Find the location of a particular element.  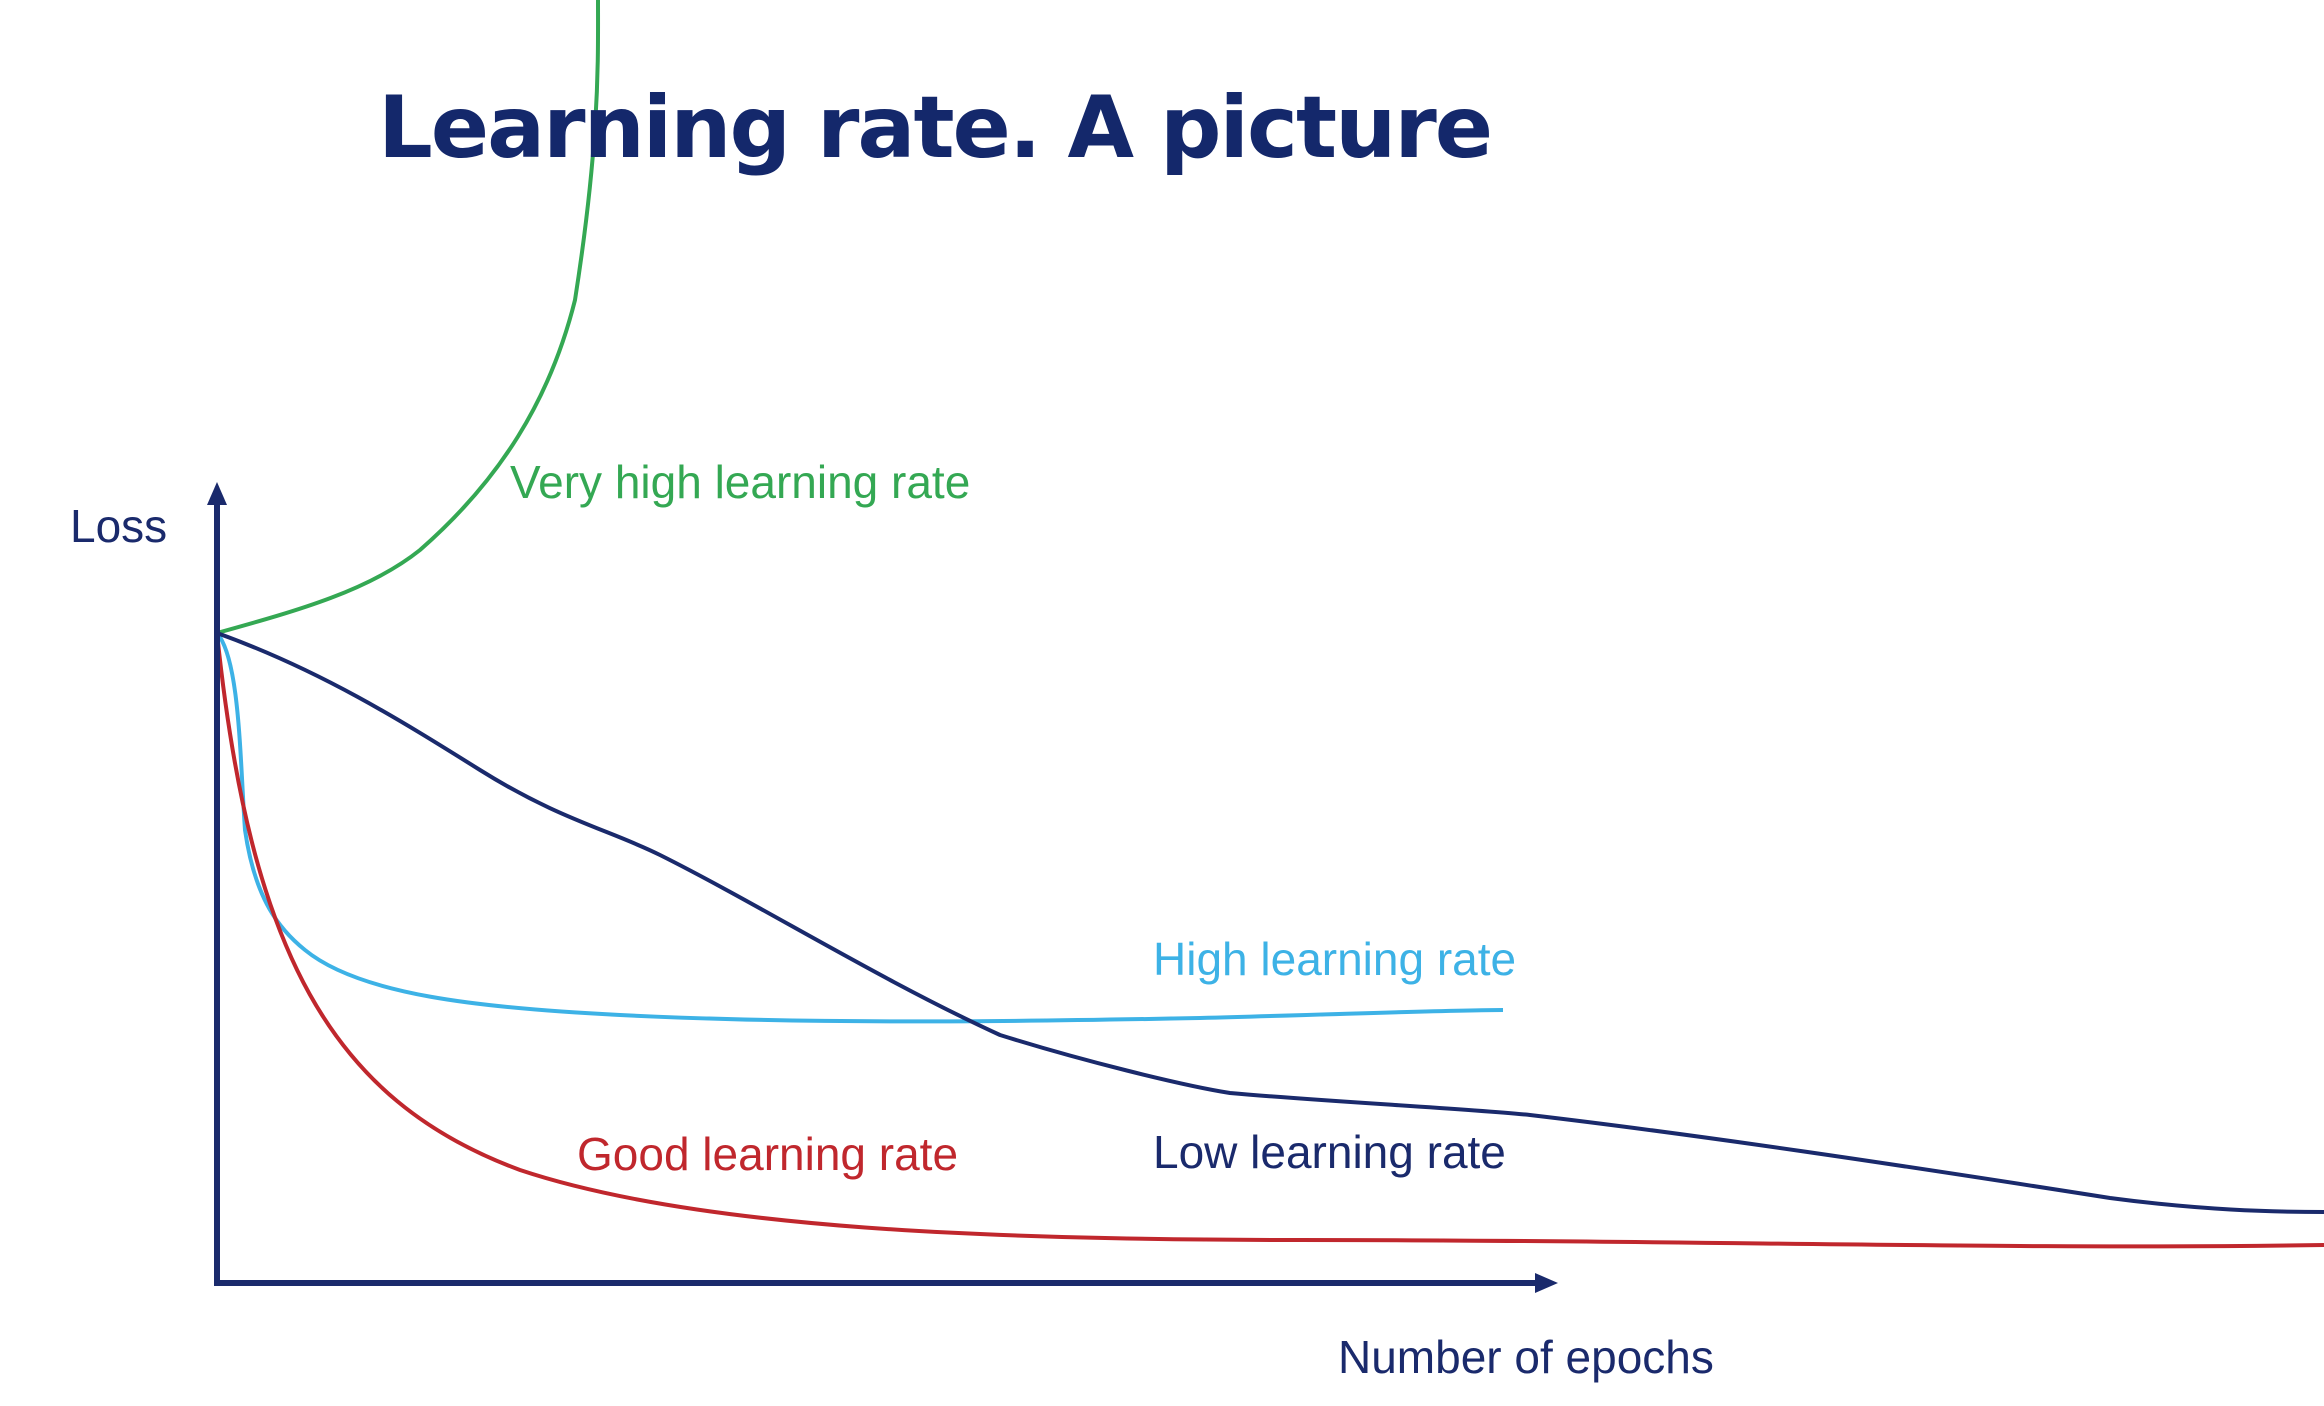

label-good-learning-rate: Good learning rate is located at coordinates (767, 1154).